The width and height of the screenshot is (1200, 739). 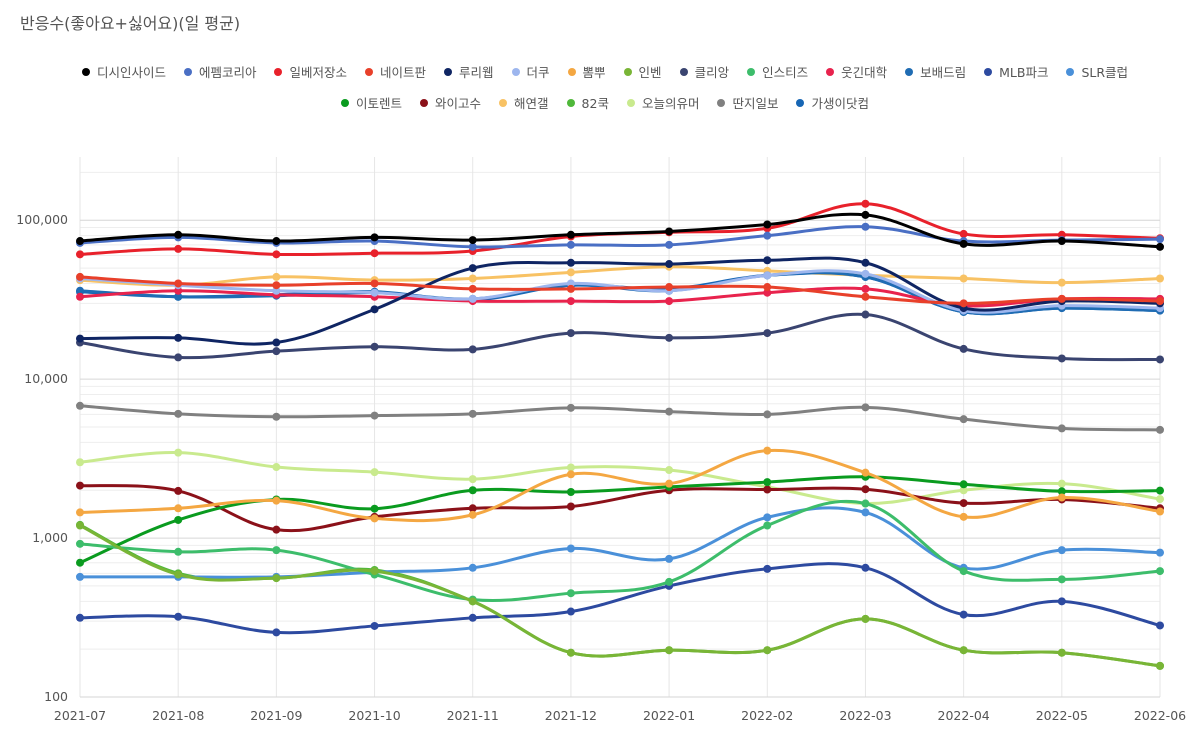 What do you see at coordinates (1016, 71) in the screenshot?
I see `legend-item: MLB파크` at bounding box center [1016, 71].